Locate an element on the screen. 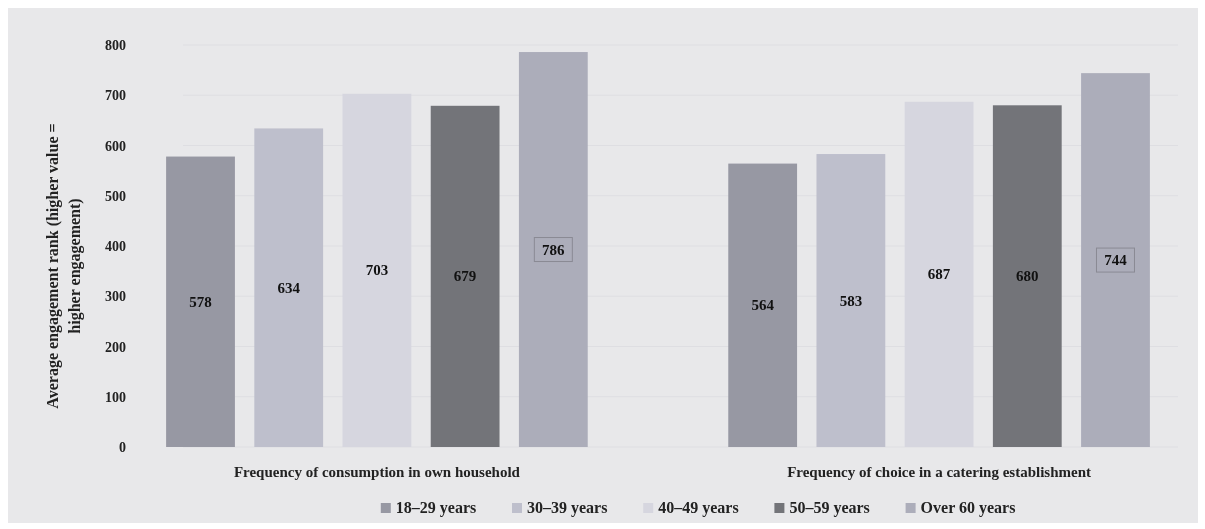  y-tick-label: 100 is located at coordinates (115, 397).